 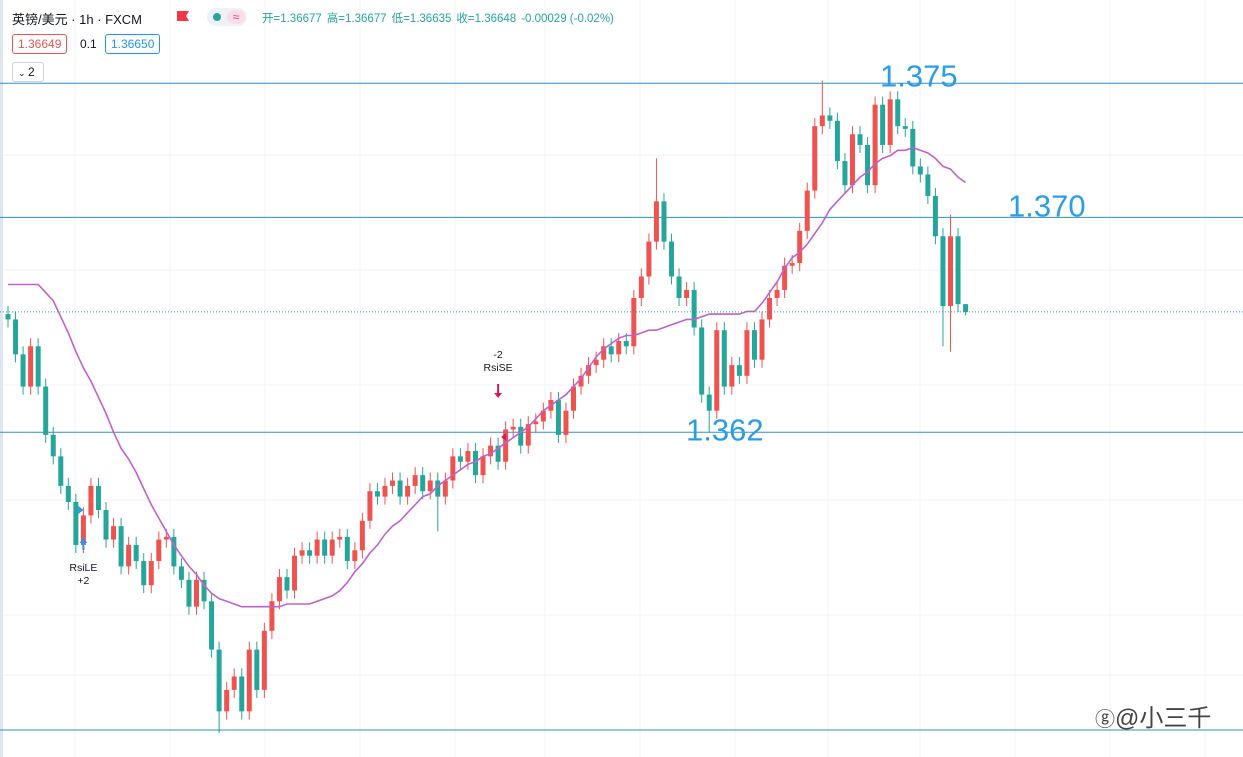 What do you see at coordinates (497, 355) in the screenshot?
I see `signal-qty: -2` at bounding box center [497, 355].